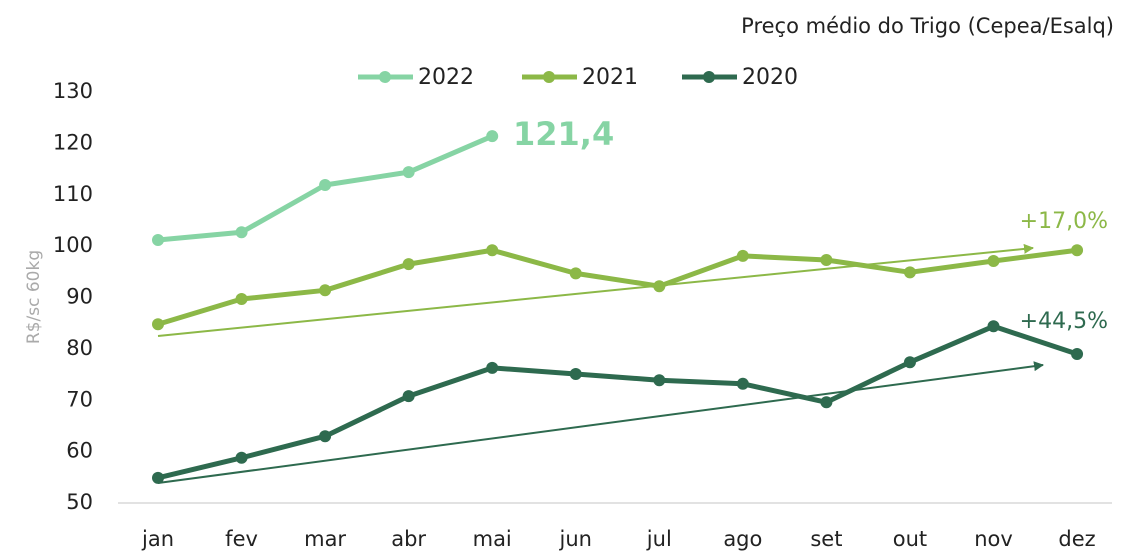 This screenshot has height=556, width=1122. Describe the element at coordinates (446, 77) in the screenshot. I see `legend-label: 2022` at that location.